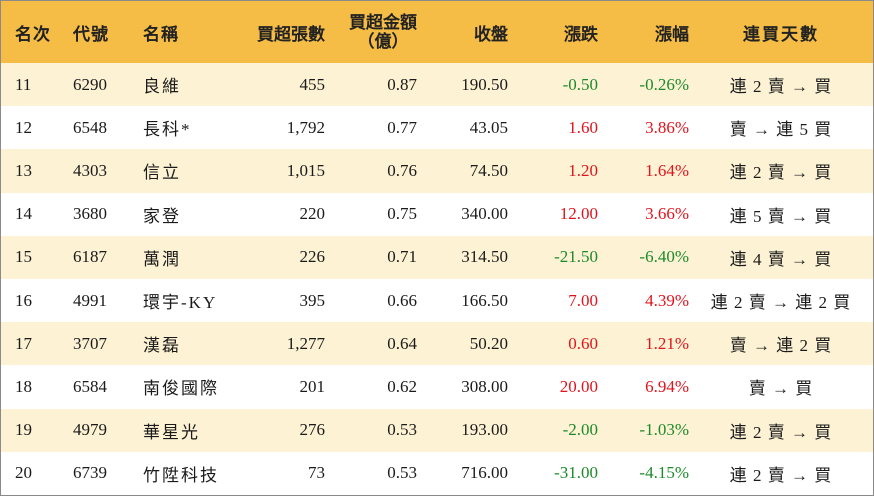 This screenshot has height=496, width=874. What do you see at coordinates (162, 259) in the screenshot?
I see `cell-name: 萬潤` at bounding box center [162, 259].